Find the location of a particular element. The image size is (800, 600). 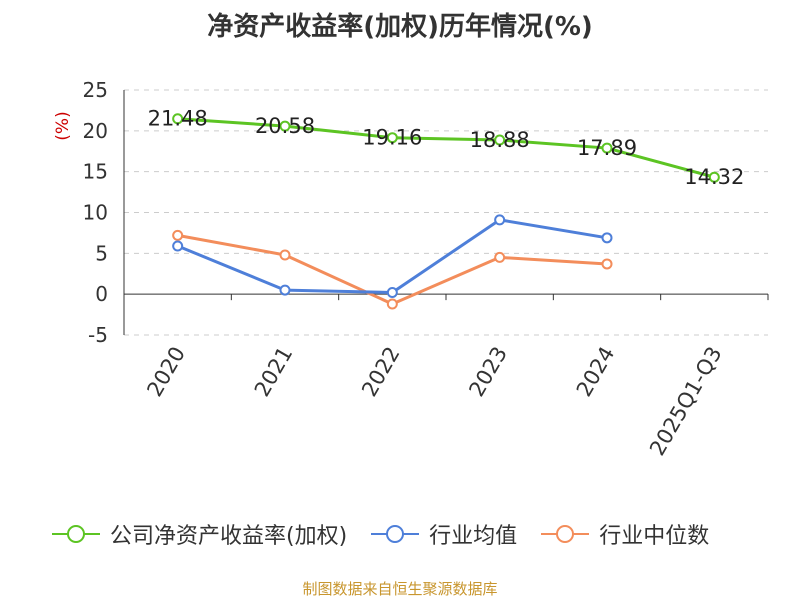

chart-title: 净资产收益率(加权)历年情况(%) is located at coordinates (400, 27).